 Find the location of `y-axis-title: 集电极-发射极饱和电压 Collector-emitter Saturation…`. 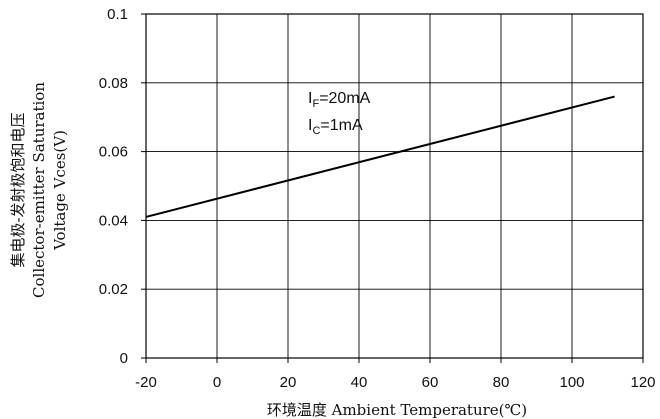

y-axis-title: 集电极-发射极饱和电压 Collector-emitter Saturation… is located at coordinates (39, 190).